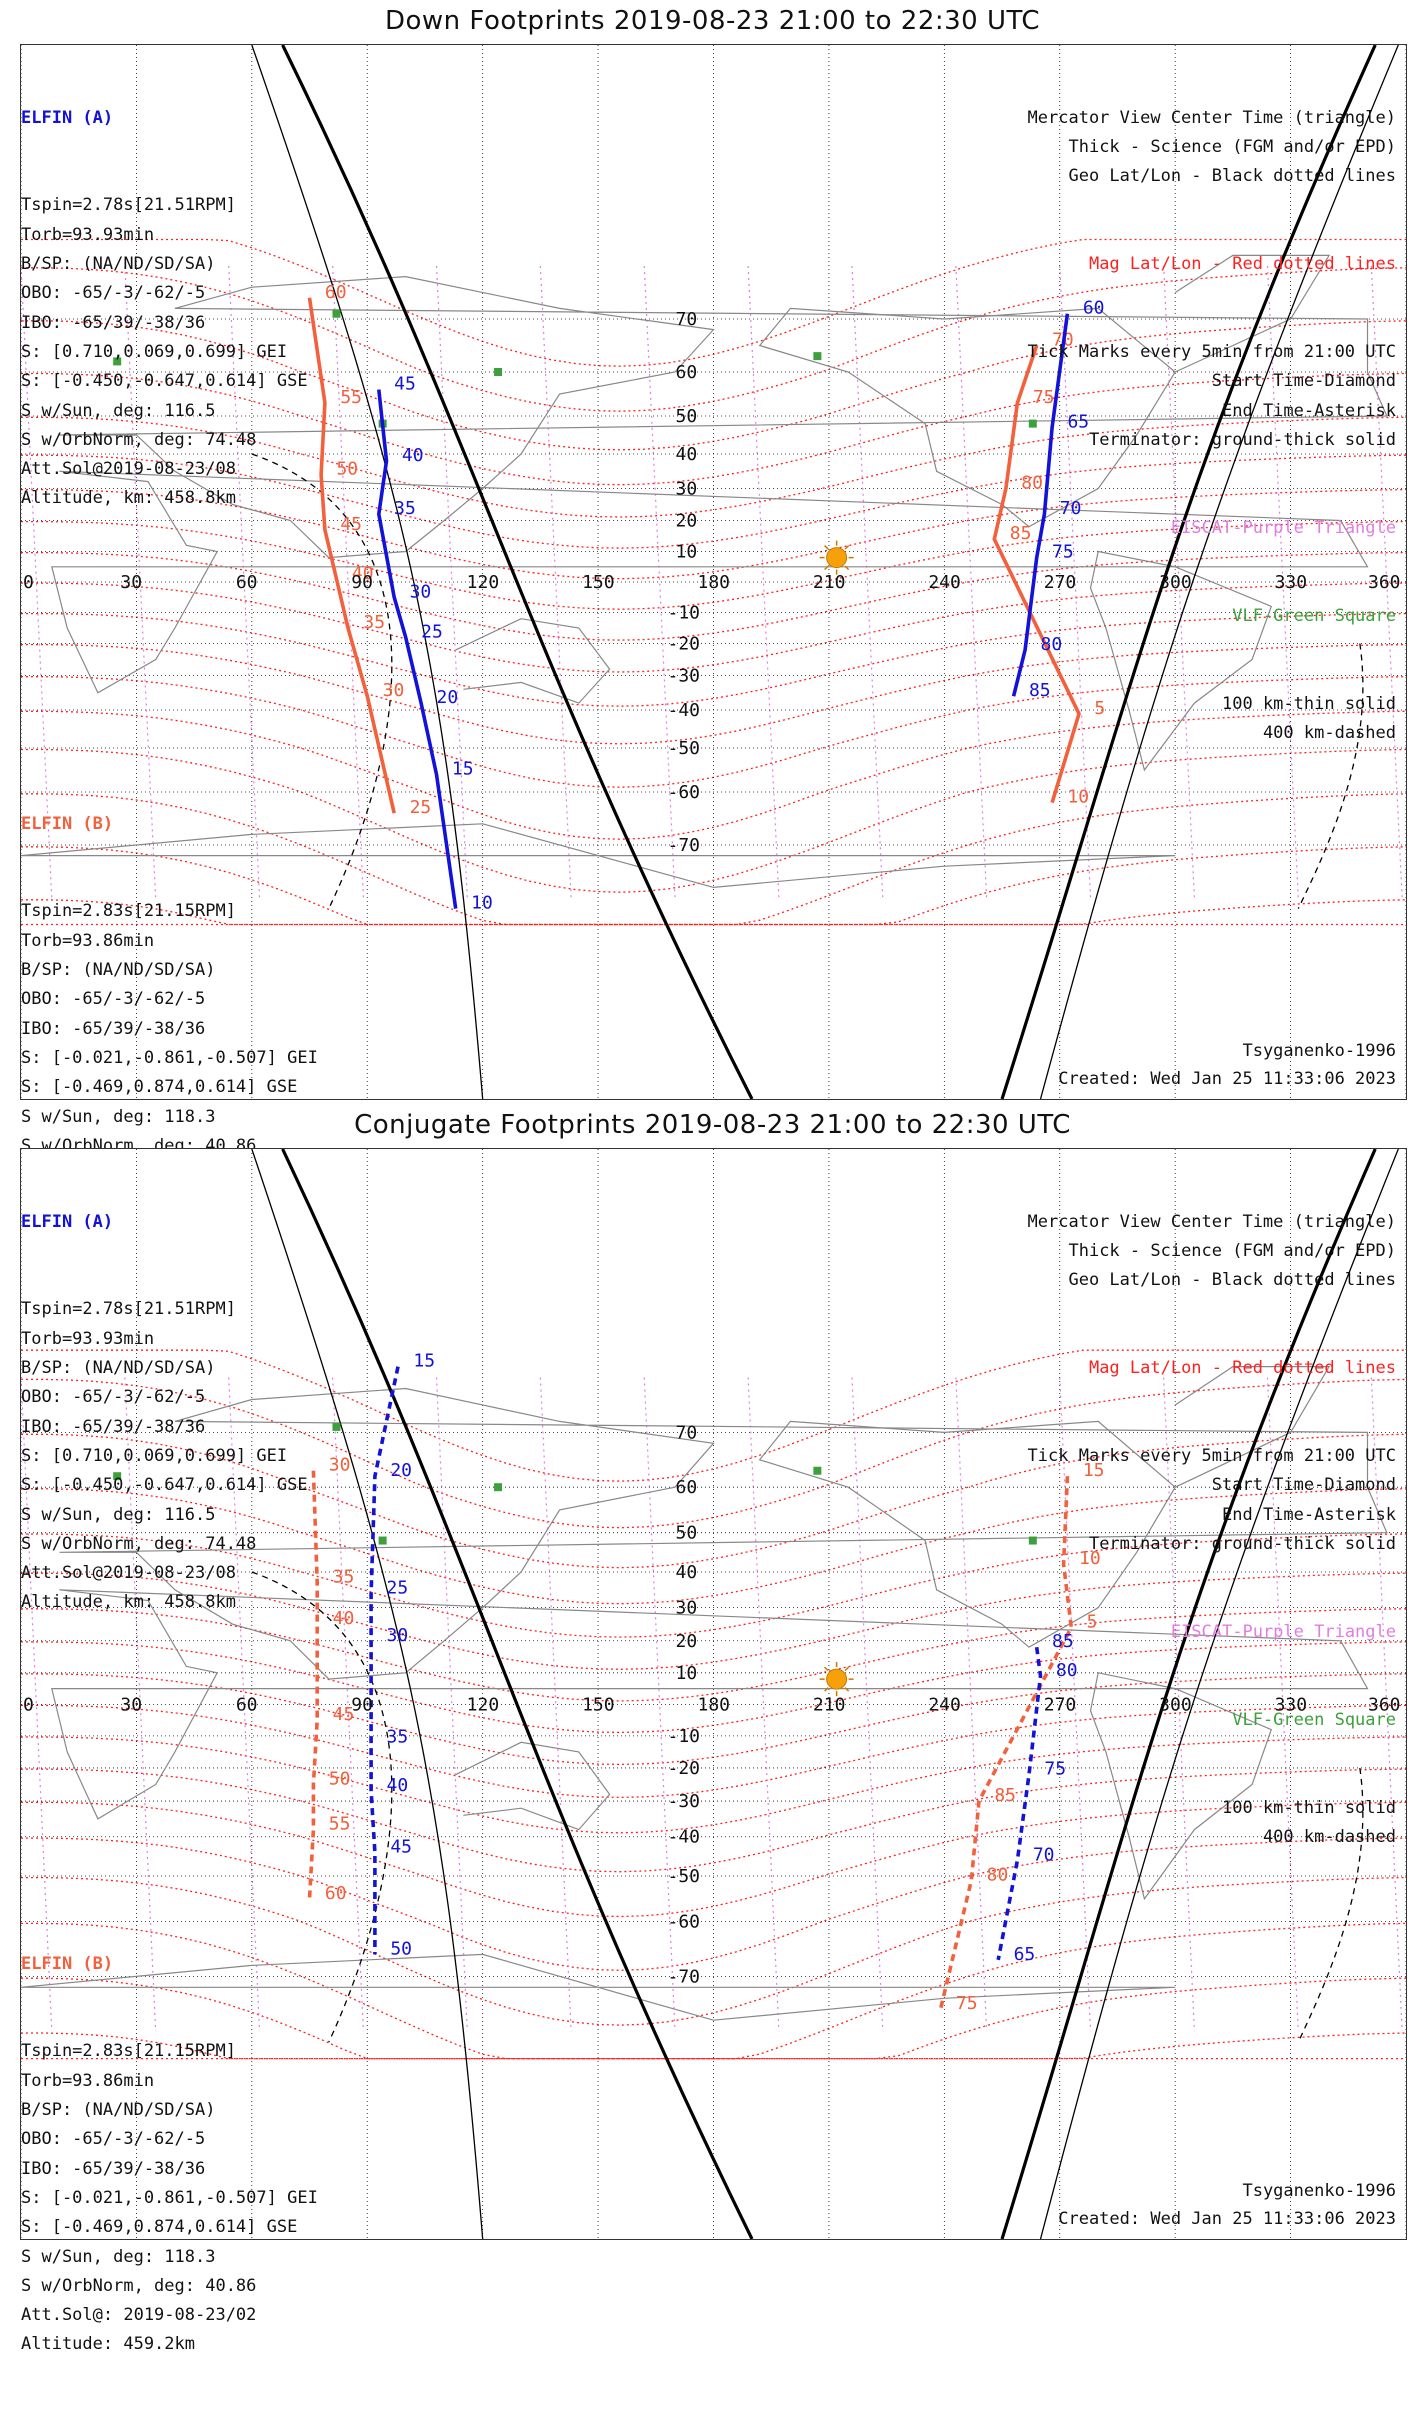 This screenshot has height=2418, width=1425. Describe the element at coordinates (1212, 1823) in the screenshot. I see `legend-lines-3: 100 km-thin solid 400 km-dashed` at that location.